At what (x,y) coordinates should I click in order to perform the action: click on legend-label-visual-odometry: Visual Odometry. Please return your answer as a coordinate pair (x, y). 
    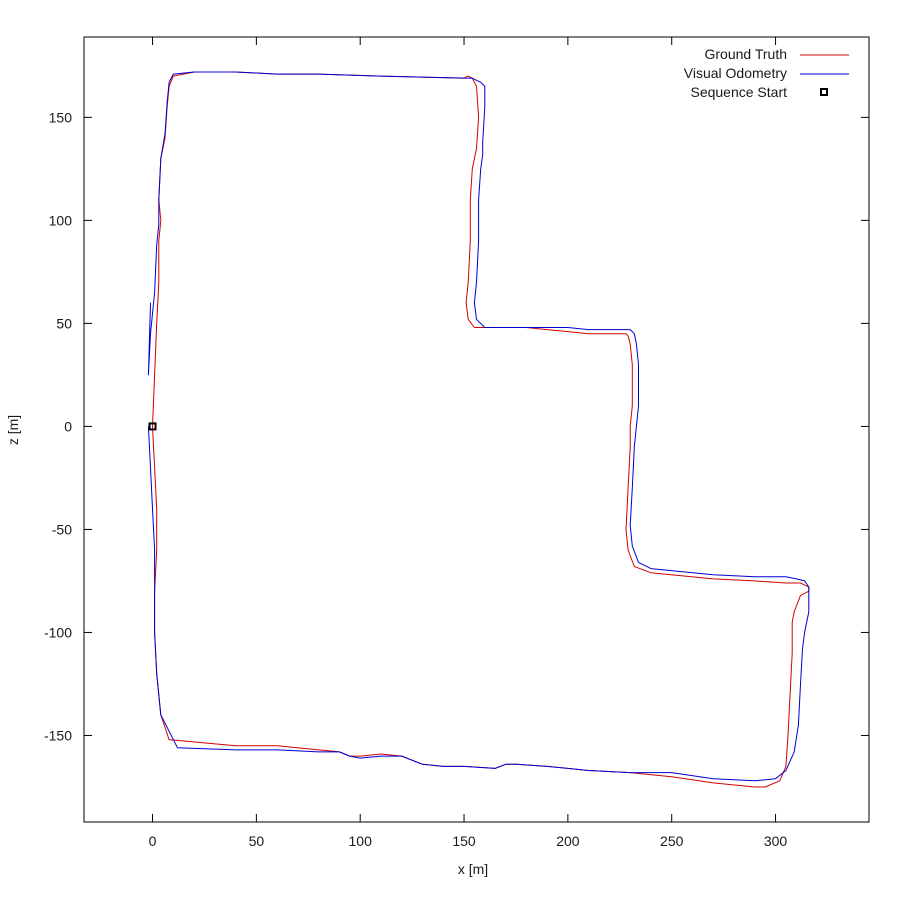
    Looking at the image, I should click on (735, 73).